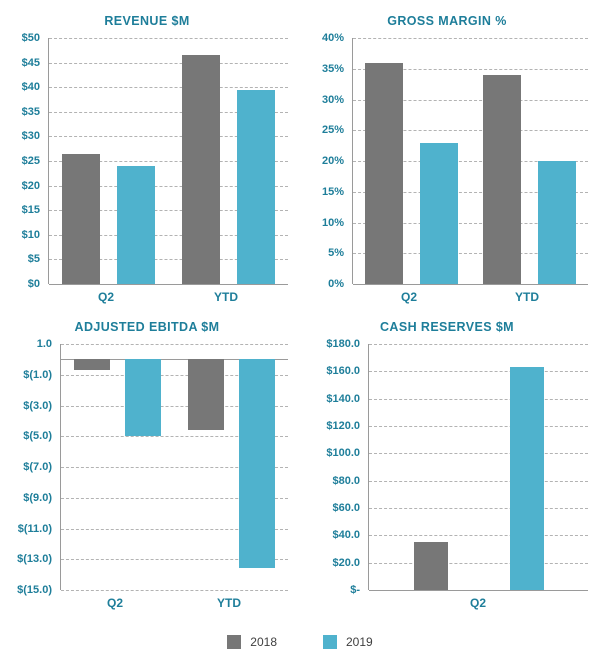 The width and height of the screenshot is (600, 671). I want to click on y-tick-label: 25%, so click(332, 130).